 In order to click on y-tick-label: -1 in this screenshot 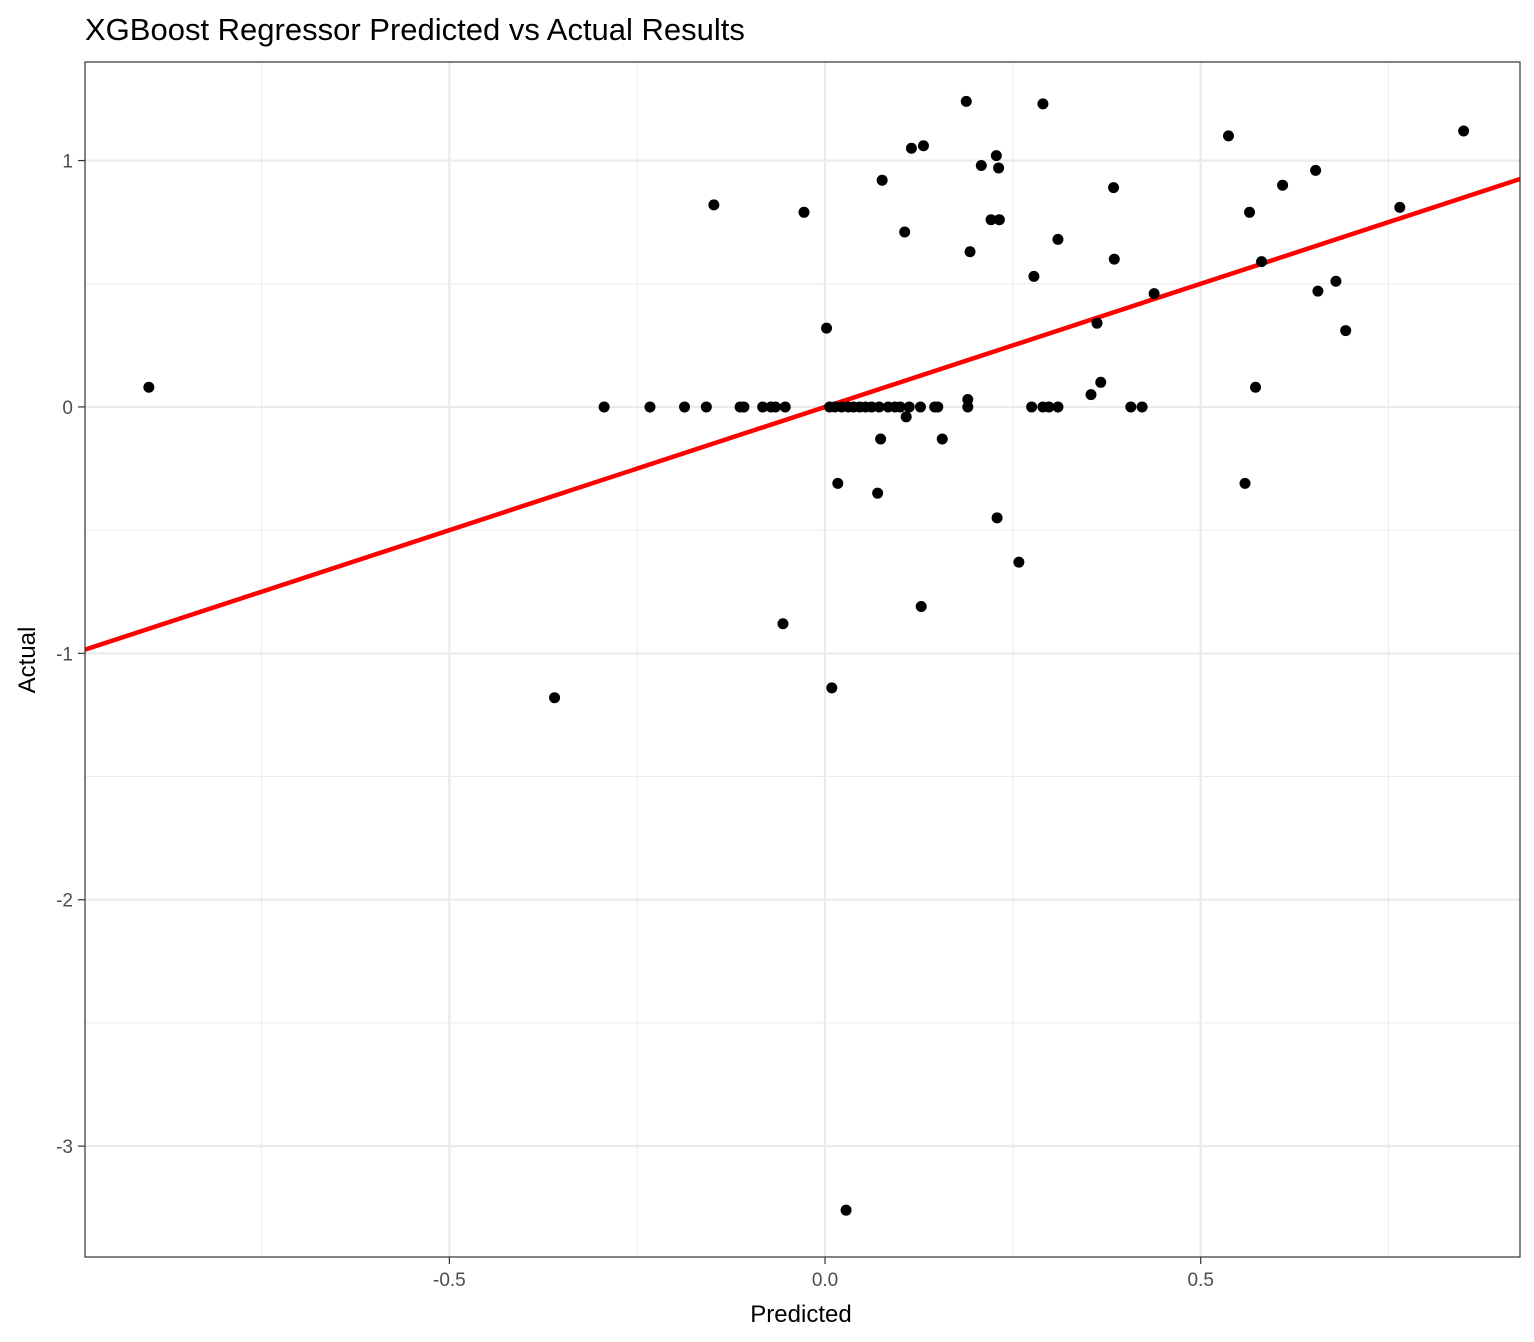, I will do `click(64, 654)`.